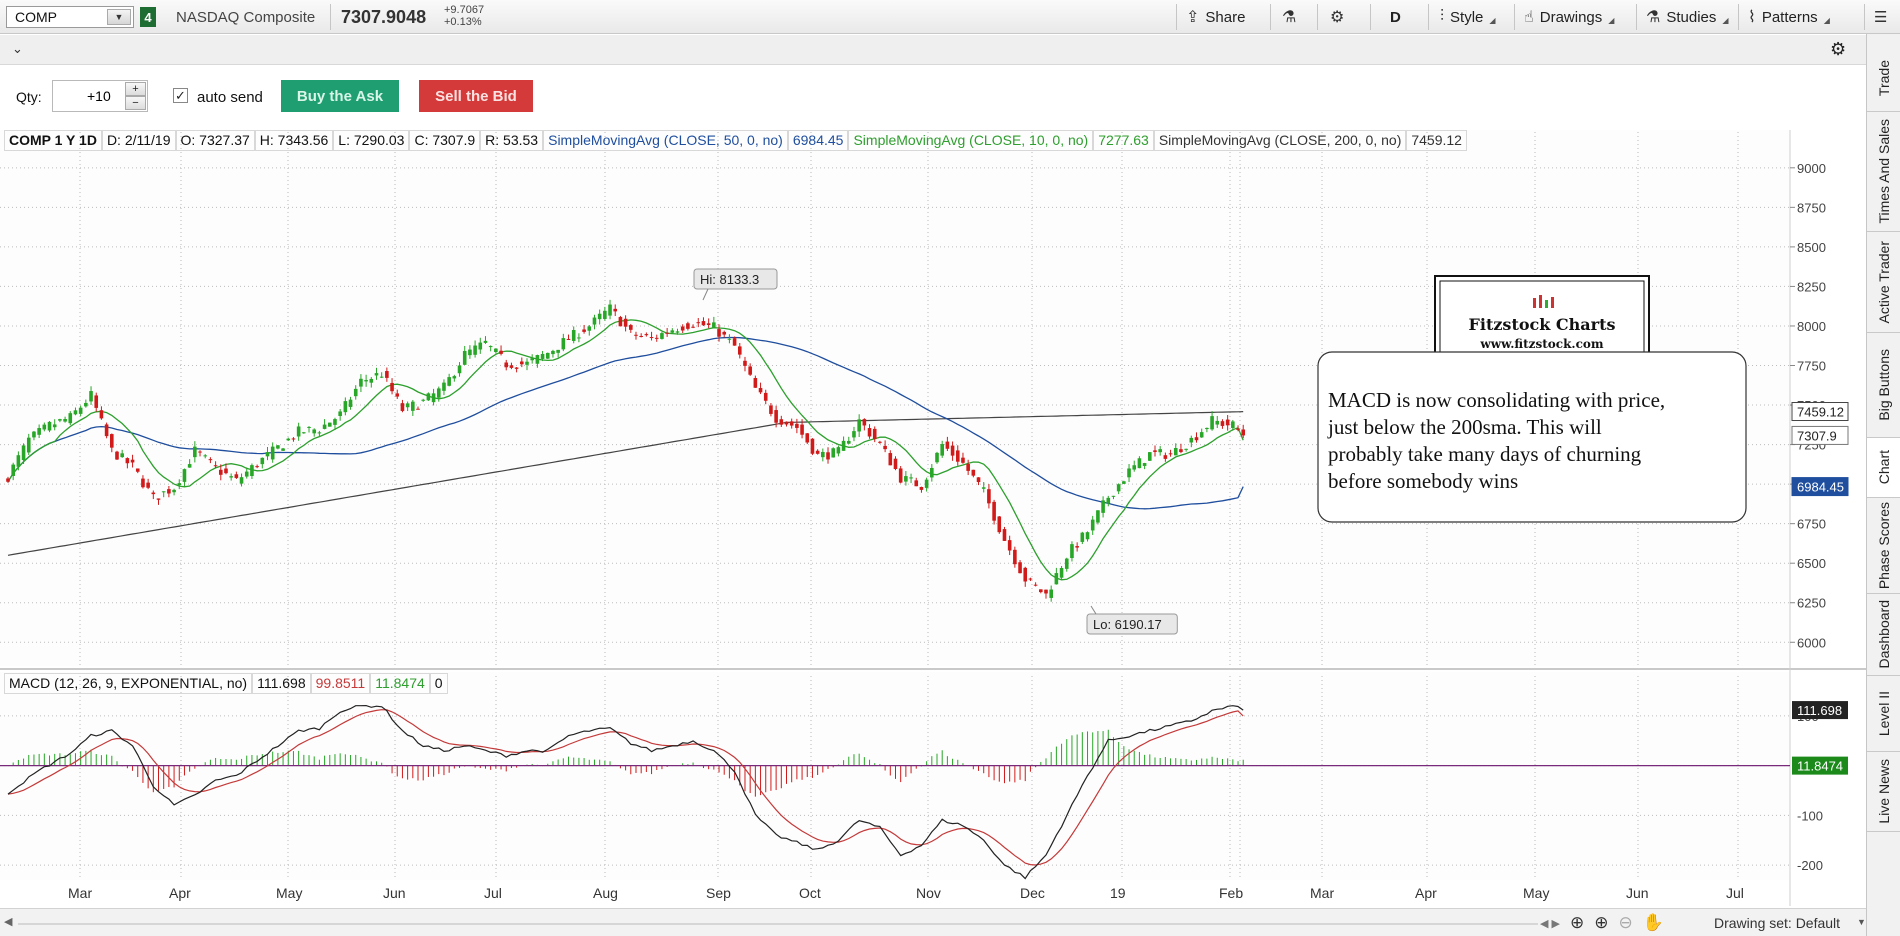  What do you see at coordinates (1883, 282) in the screenshot?
I see `side-tab-active-trader: Active Trader` at bounding box center [1883, 282].